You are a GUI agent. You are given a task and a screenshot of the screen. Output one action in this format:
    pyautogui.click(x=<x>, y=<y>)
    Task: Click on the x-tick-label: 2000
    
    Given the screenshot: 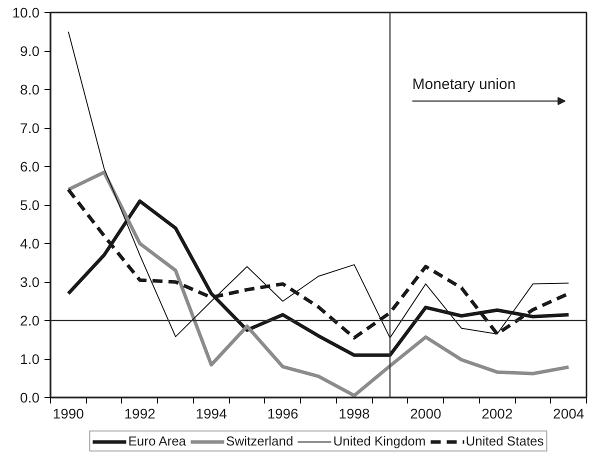 What is the action you would take?
    pyautogui.click(x=426, y=414)
    